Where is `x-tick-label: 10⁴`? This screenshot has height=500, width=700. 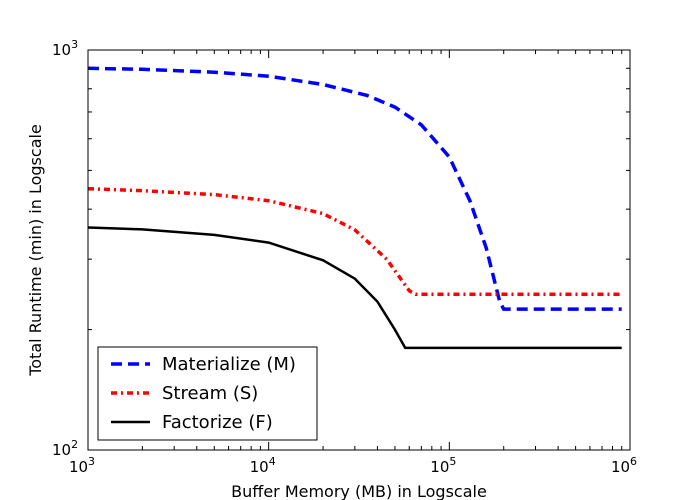
x-tick-label: 10⁴ is located at coordinates (263, 465).